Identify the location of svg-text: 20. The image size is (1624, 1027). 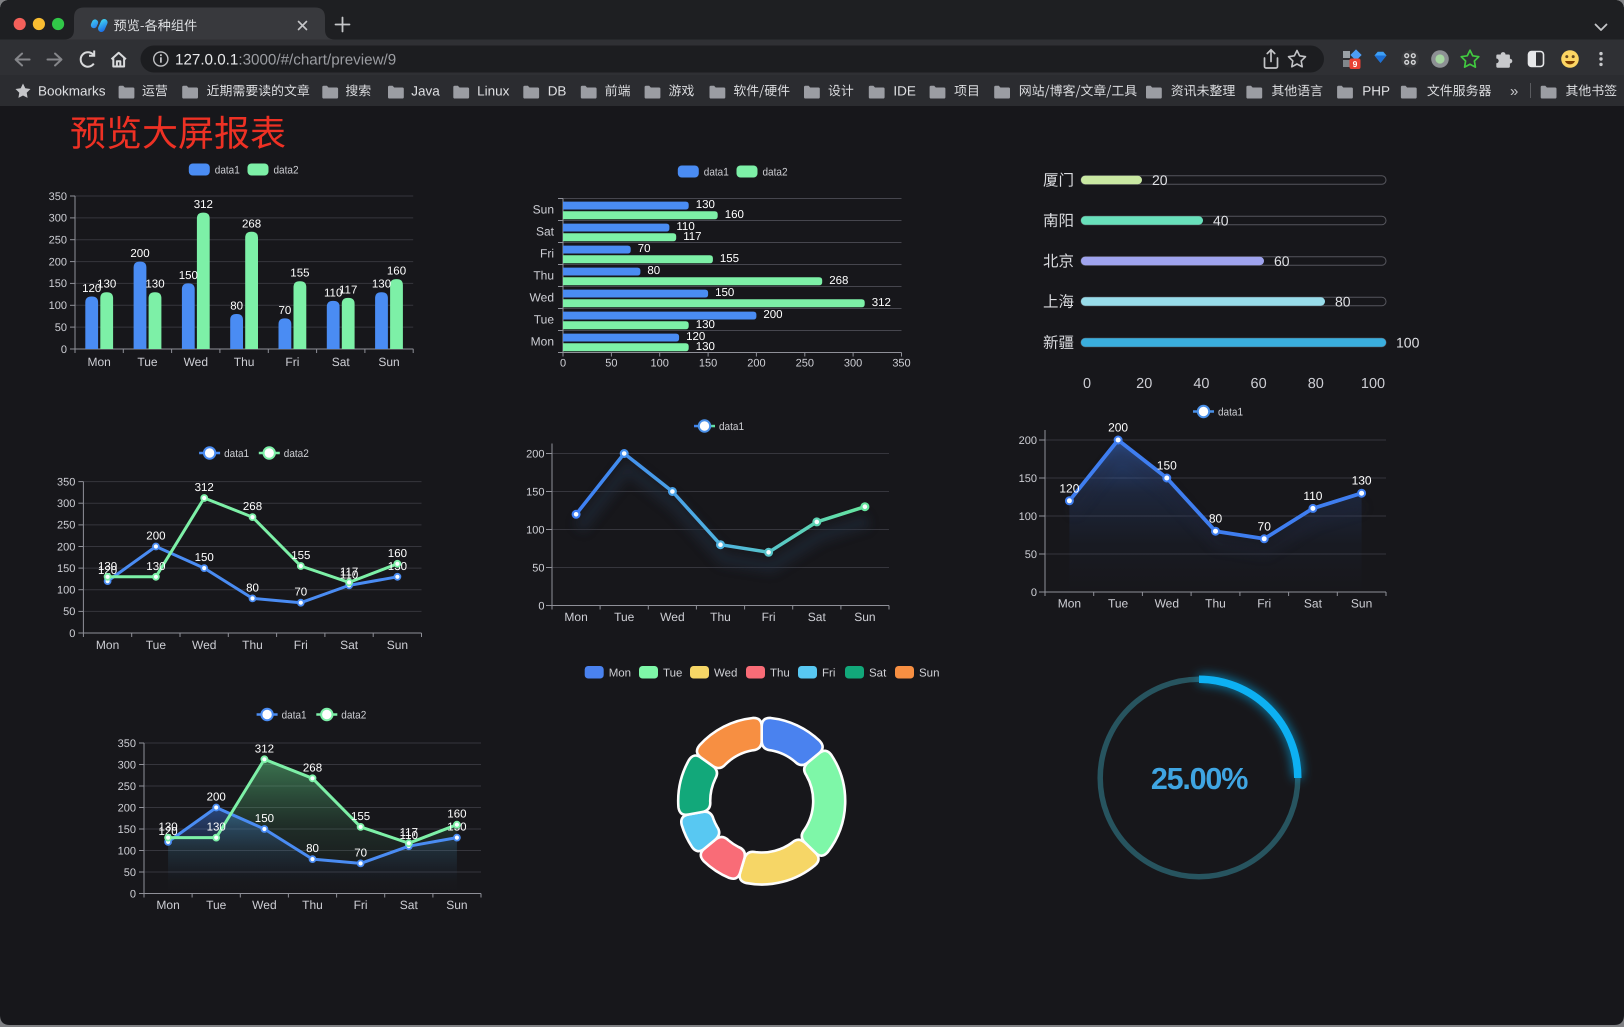
(1144, 384).